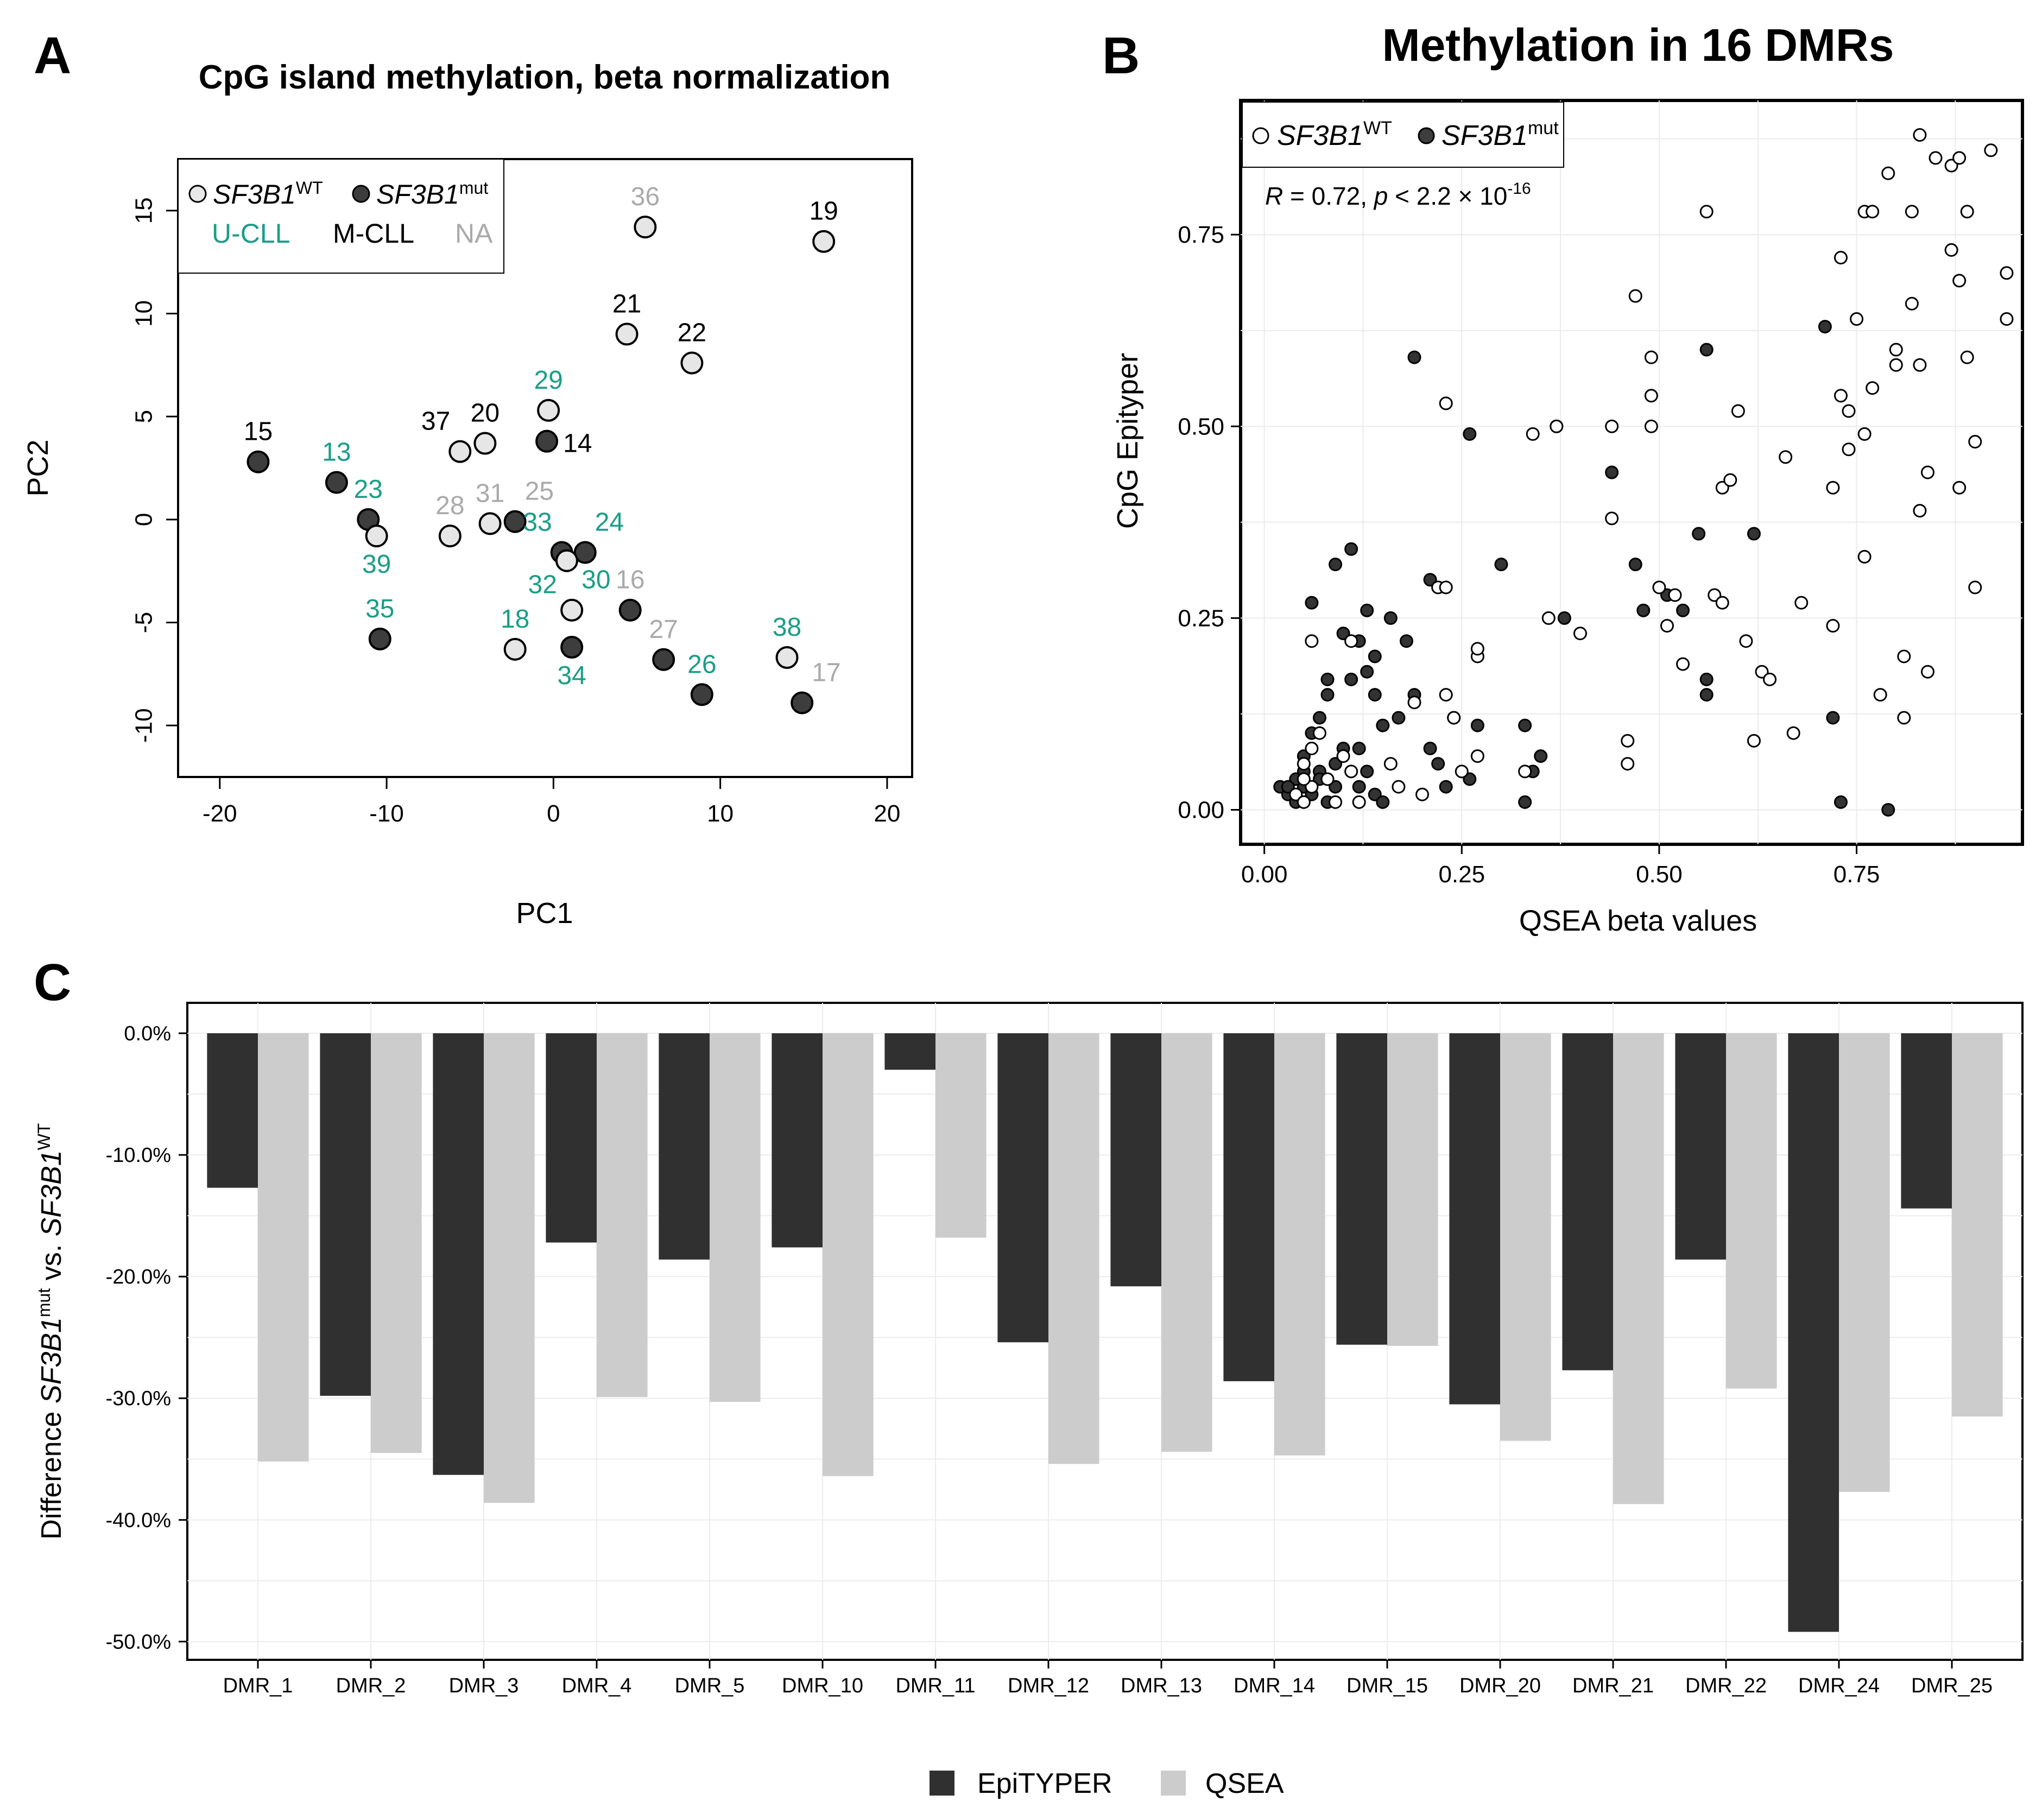 This screenshot has width=2042, height=1820. I want to click on legend-wt-label: SF3B1WT, so click(268, 194).